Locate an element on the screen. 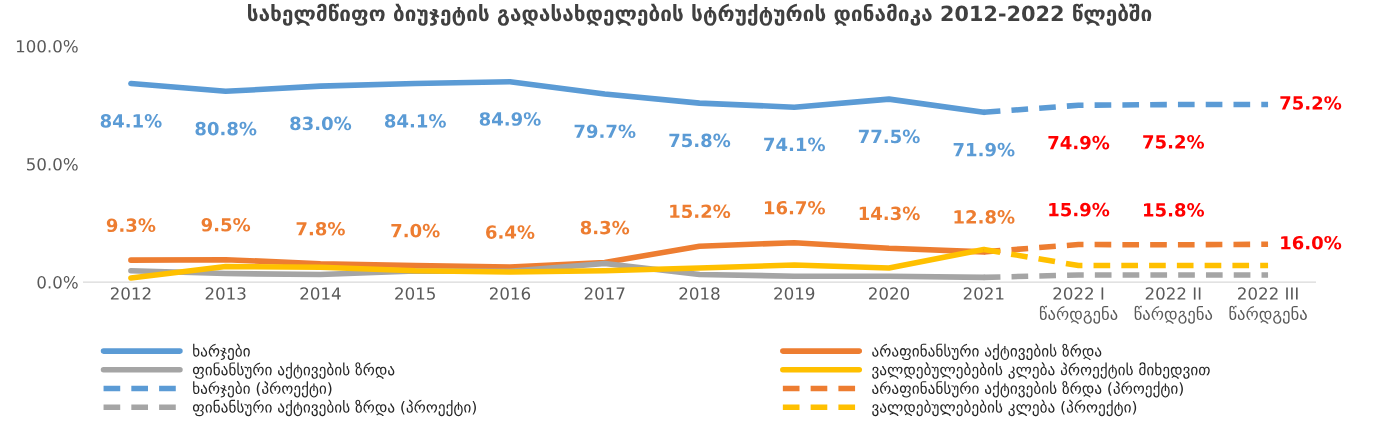  legend-label: ფინანსური აქტივების ზრდა is located at coordinates (293, 370).